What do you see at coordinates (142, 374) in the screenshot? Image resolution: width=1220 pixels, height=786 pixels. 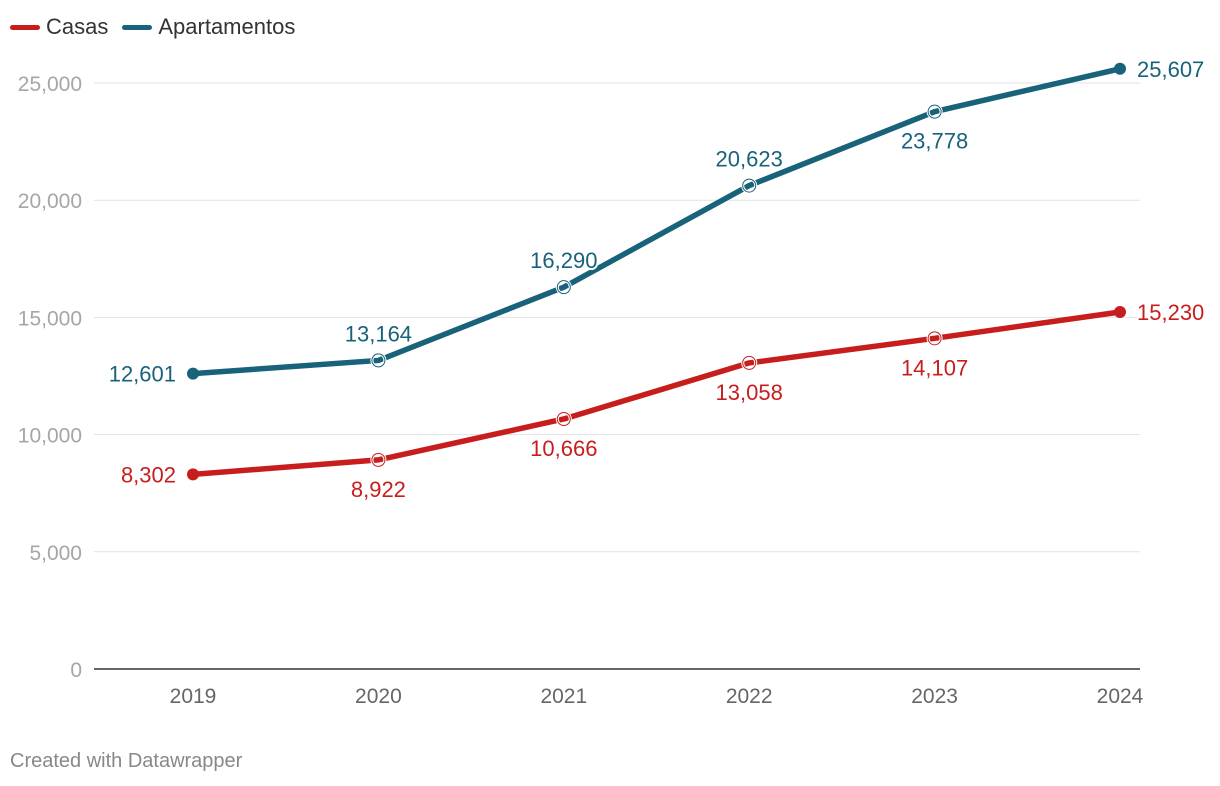 I see `data-label-apartamentos: 12,601` at bounding box center [142, 374].